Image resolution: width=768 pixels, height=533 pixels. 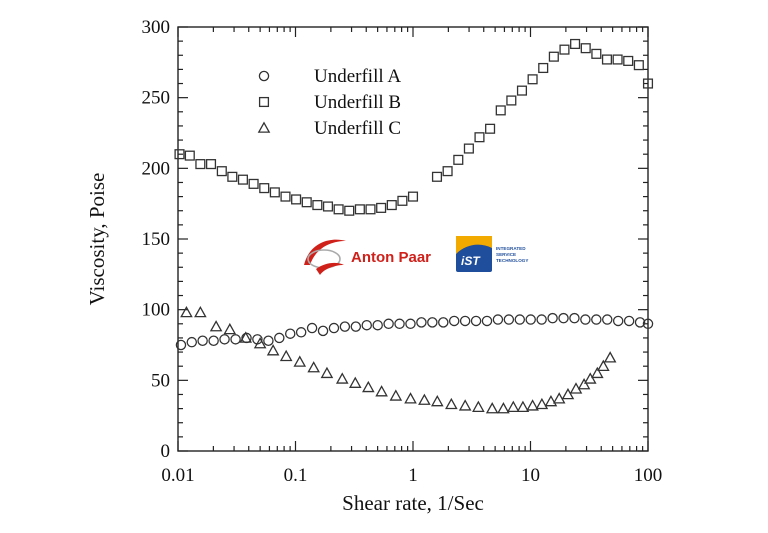 What do you see at coordinates (414, 331) in the screenshot?
I see `series-underfill-a` at bounding box center [414, 331].